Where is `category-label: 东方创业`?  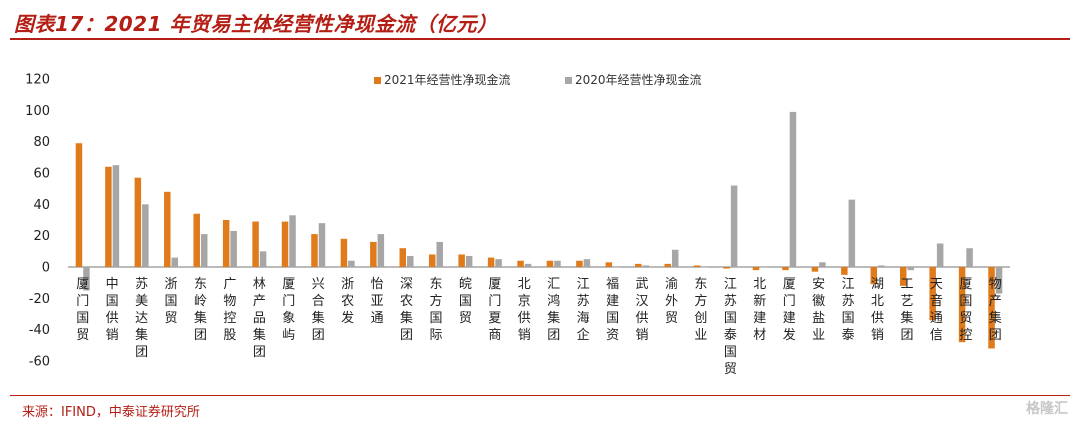 category-label: 东方创业 is located at coordinates (700, 310).